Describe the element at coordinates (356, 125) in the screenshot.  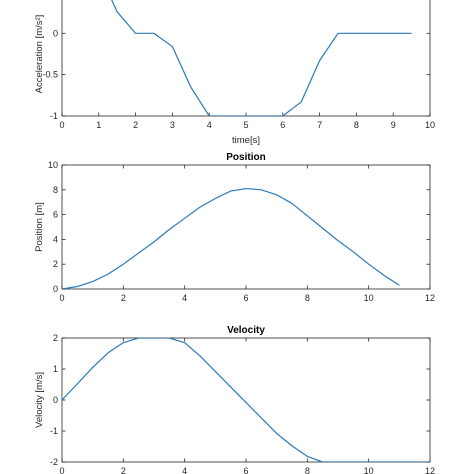
I see `acceleration-xtick-label: 8` at that location.